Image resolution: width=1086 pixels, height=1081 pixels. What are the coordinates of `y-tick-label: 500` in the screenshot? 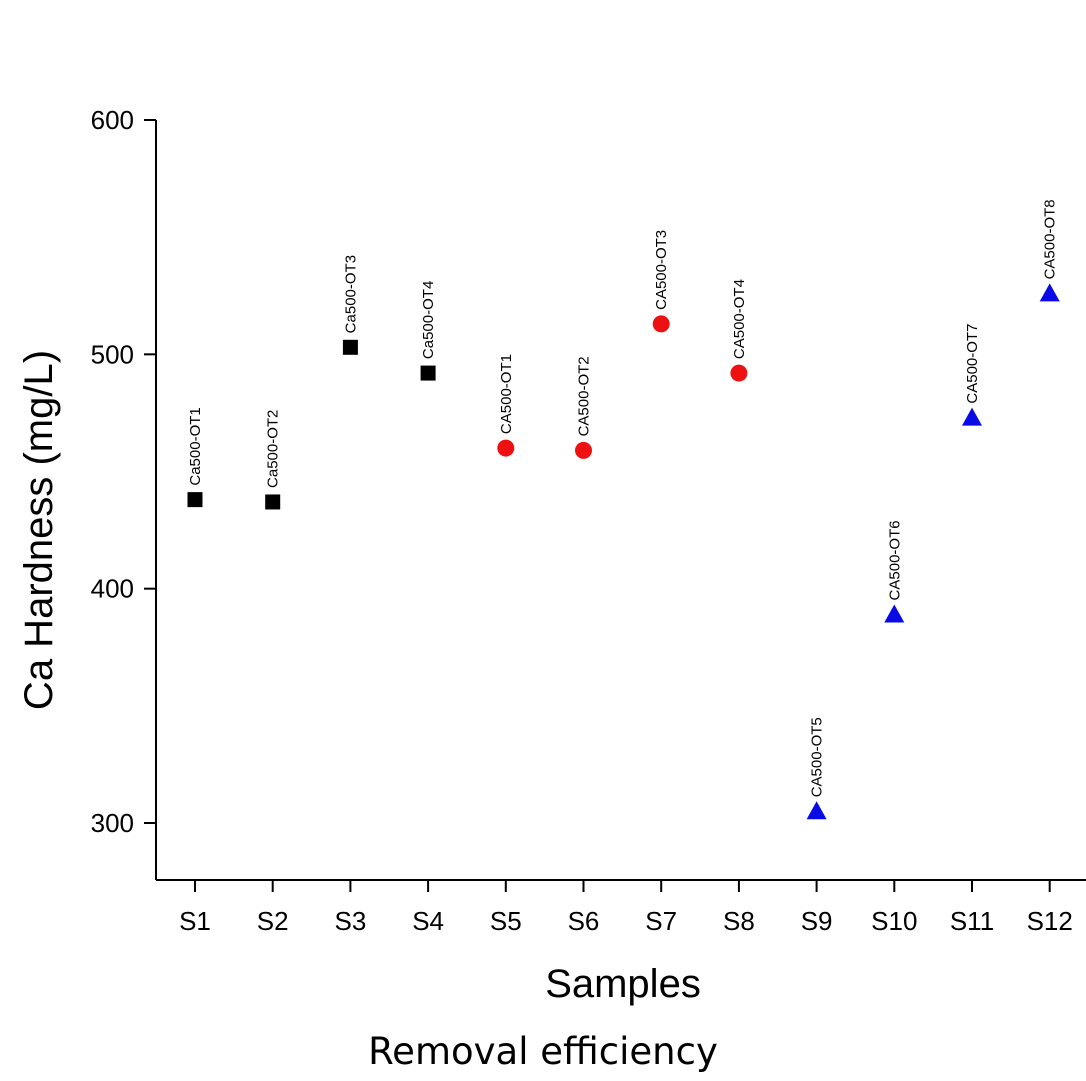 It's located at (112, 354).